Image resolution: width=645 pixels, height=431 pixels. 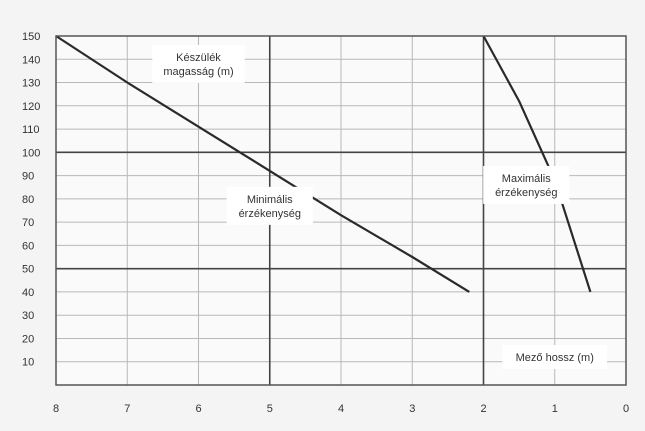 I want to click on annotation-4: Mező hossz (m), so click(x=555, y=357).